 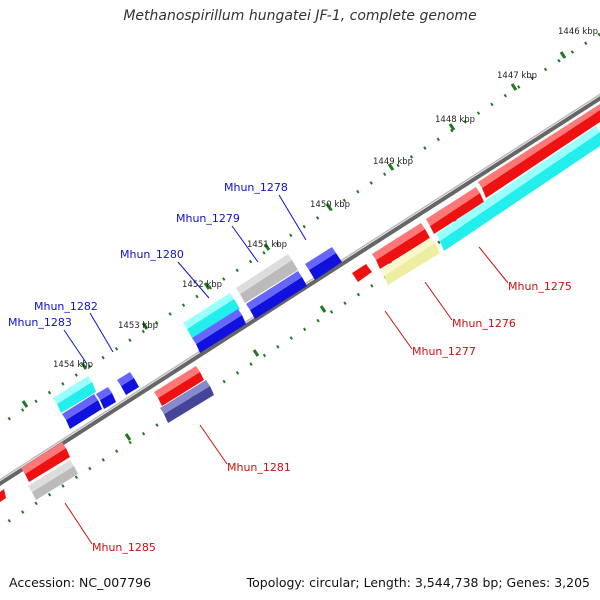 What do you see at coordinates (517, 76) in the screenshot?
I see `kbp-label: 1447 kbp` at bounding box center [517, 76].